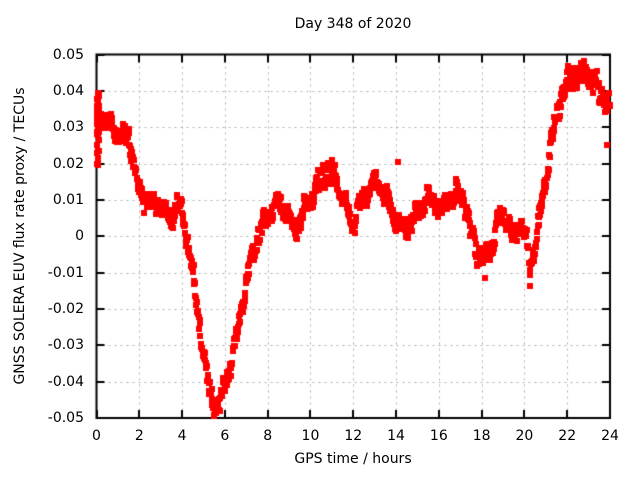  I want to click on x-tick-label: 6, so click(225, 436).